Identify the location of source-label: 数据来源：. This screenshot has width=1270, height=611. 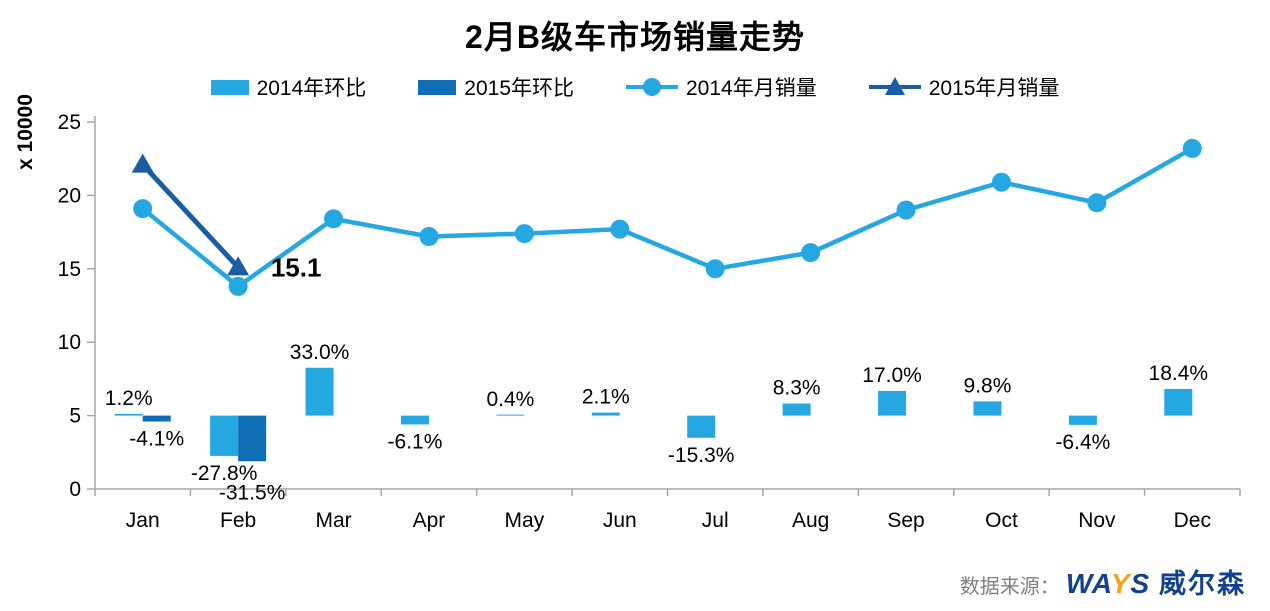
(1009, 587).